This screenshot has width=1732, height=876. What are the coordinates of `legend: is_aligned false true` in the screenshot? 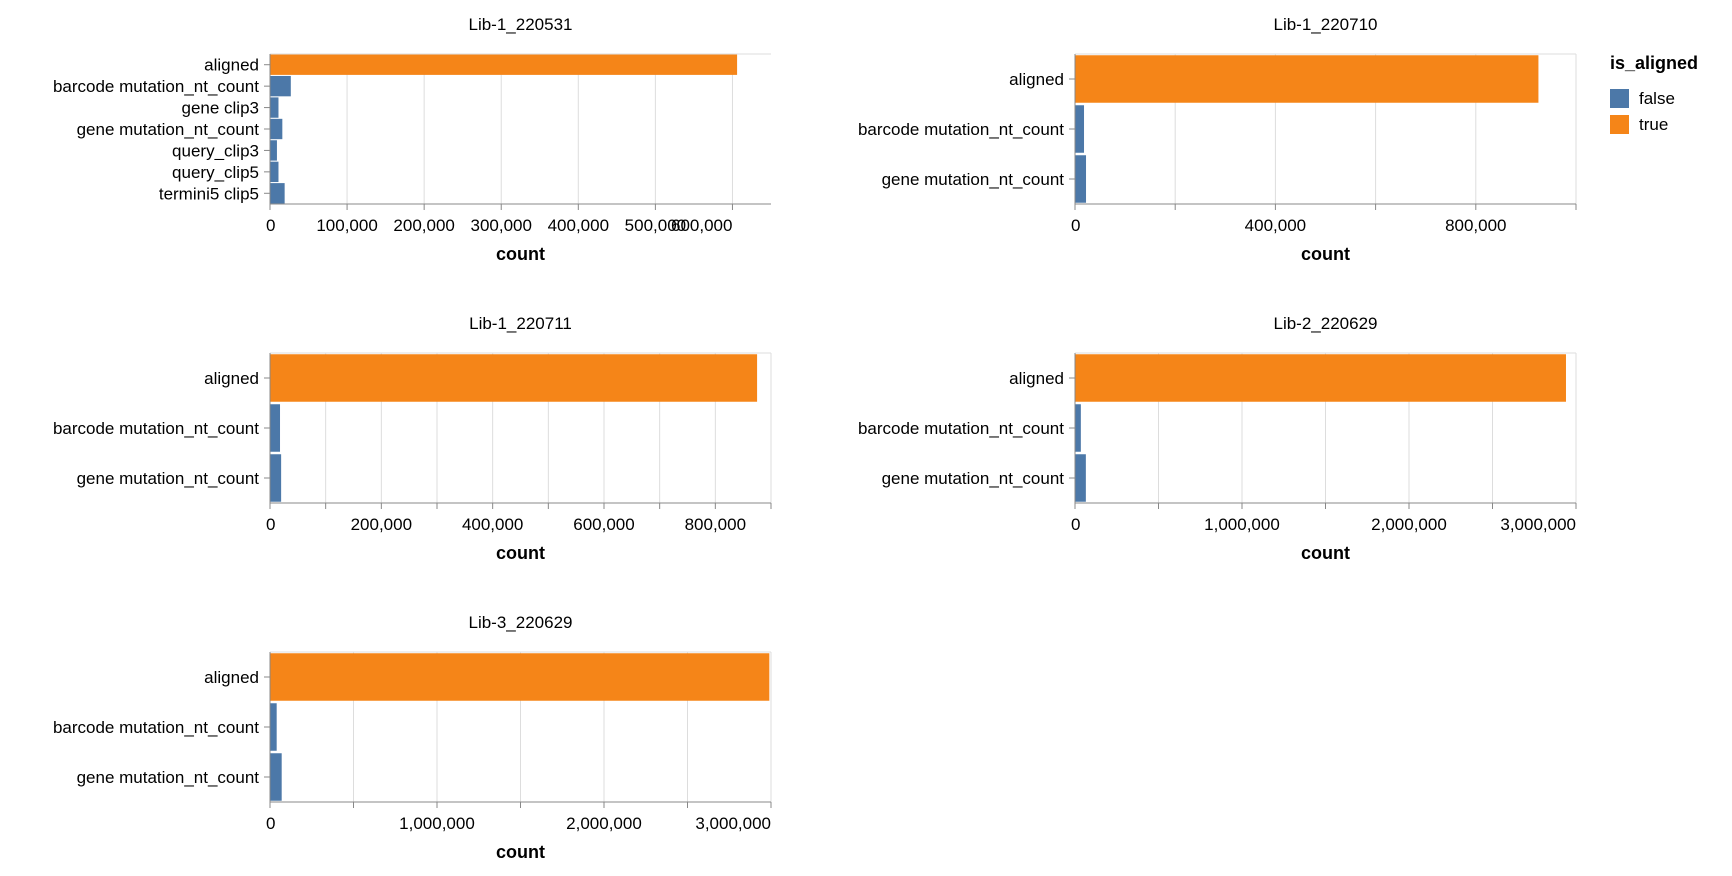 It's located at (1654, 93).